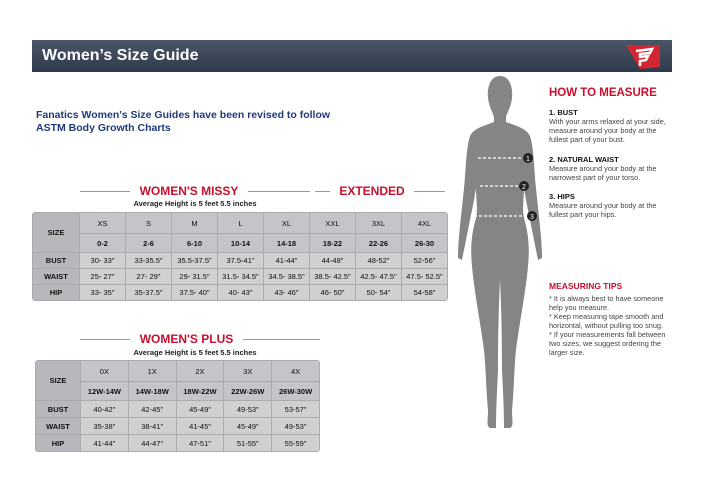  I want to click on measure-cell: 42-45", so click(152, 409).